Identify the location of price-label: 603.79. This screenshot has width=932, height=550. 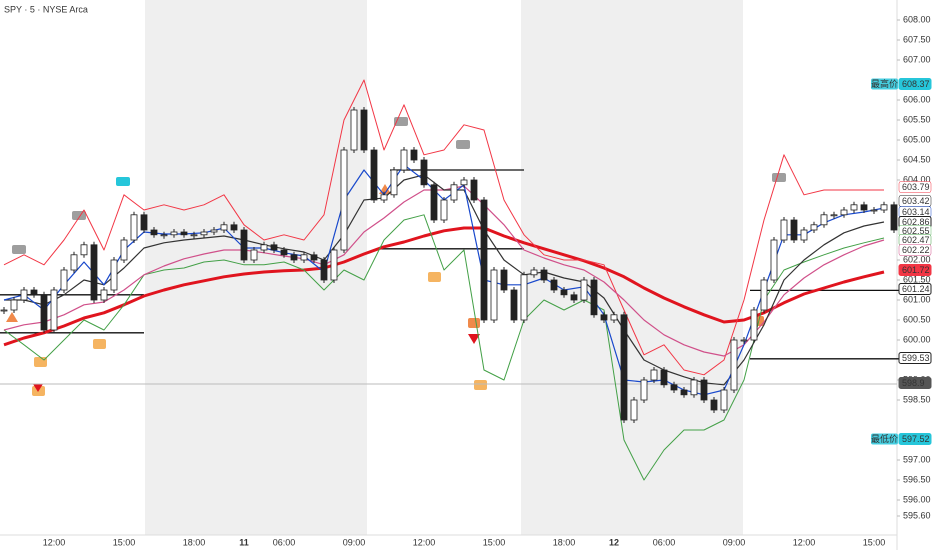
(916, 187).